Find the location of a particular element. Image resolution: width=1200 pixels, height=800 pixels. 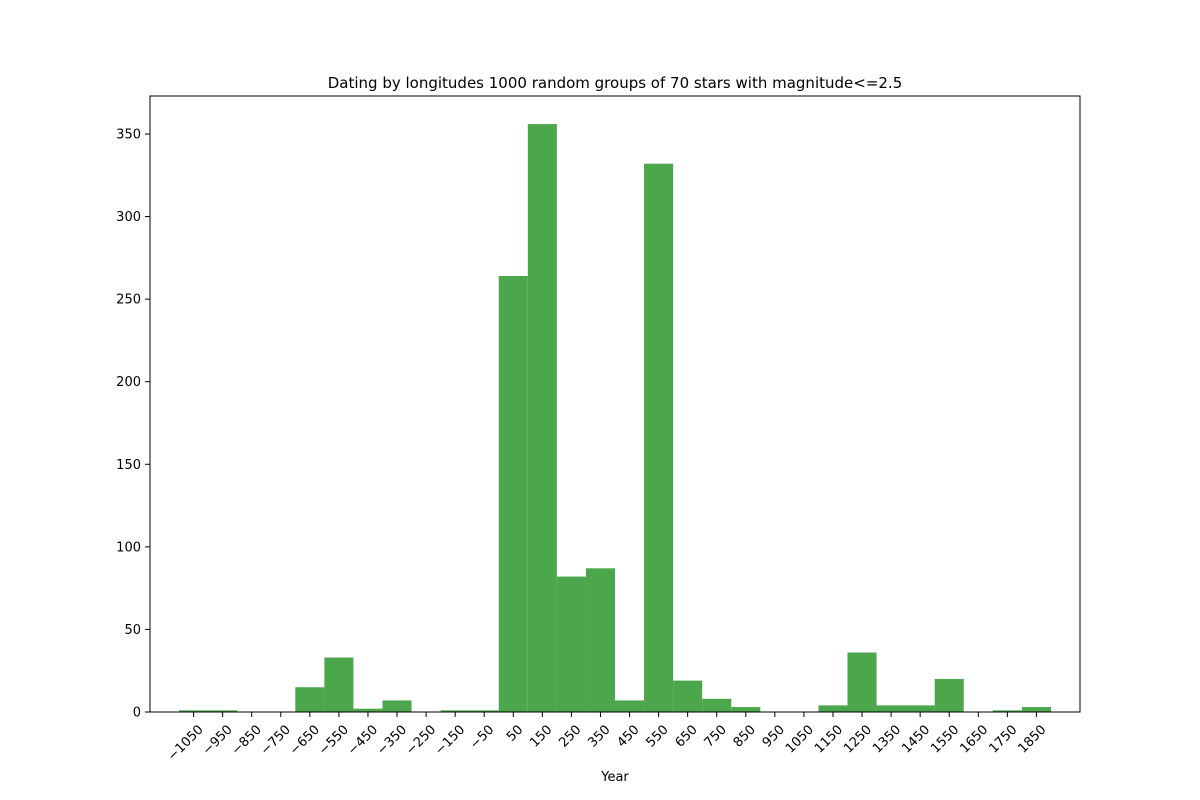

x-tick-label-9: −150 is located at coordinates (450, 740).